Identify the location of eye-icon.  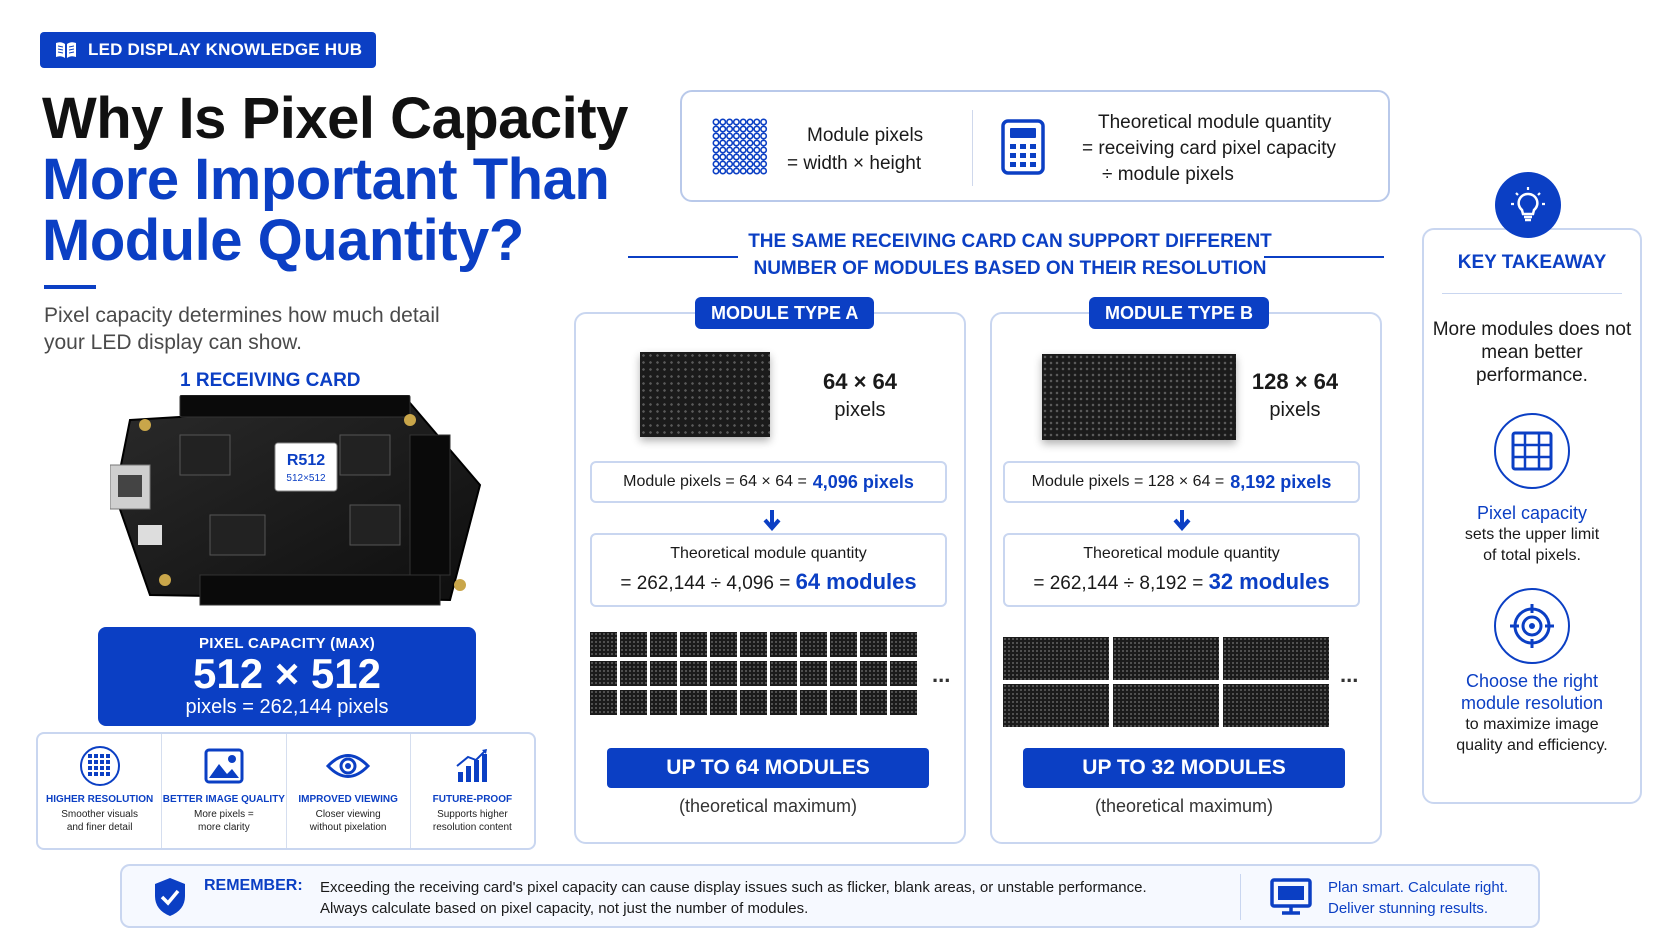
(348, 766).